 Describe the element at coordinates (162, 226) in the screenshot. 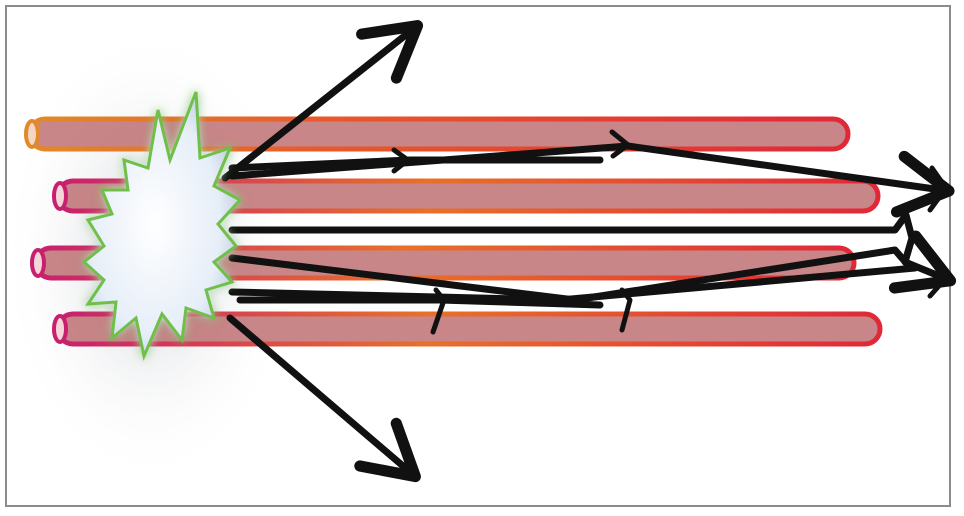

I see `starburst-icon` at that location.